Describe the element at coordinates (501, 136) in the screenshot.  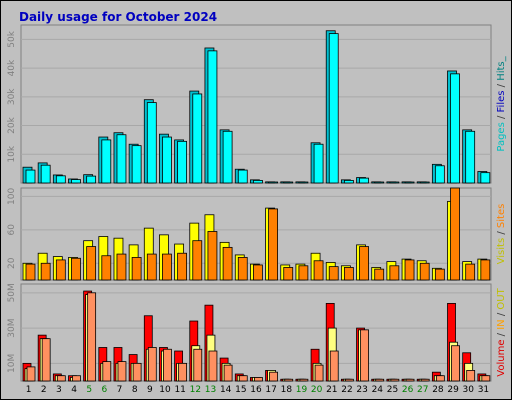
I see `legend-part: Pages` at that location.